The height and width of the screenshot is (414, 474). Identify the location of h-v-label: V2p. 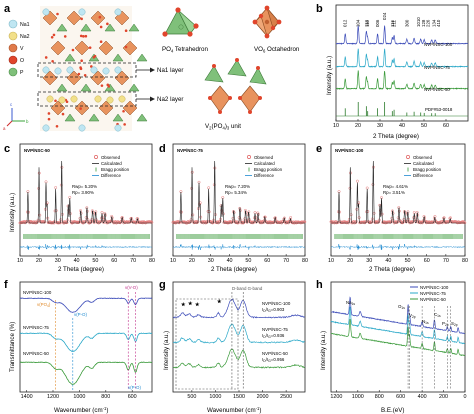
(412, 316).